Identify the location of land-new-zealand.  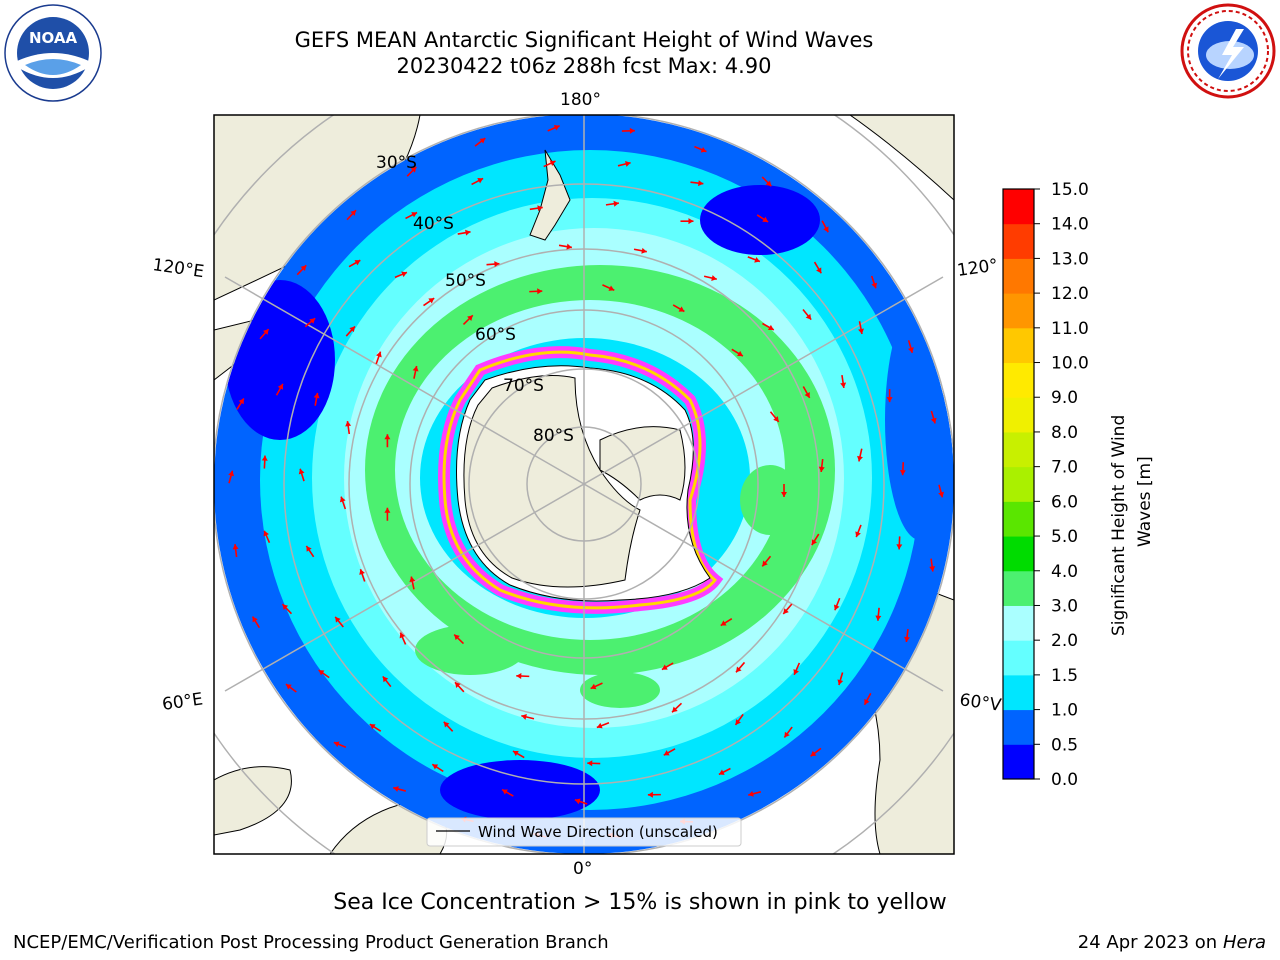
(550, 195).